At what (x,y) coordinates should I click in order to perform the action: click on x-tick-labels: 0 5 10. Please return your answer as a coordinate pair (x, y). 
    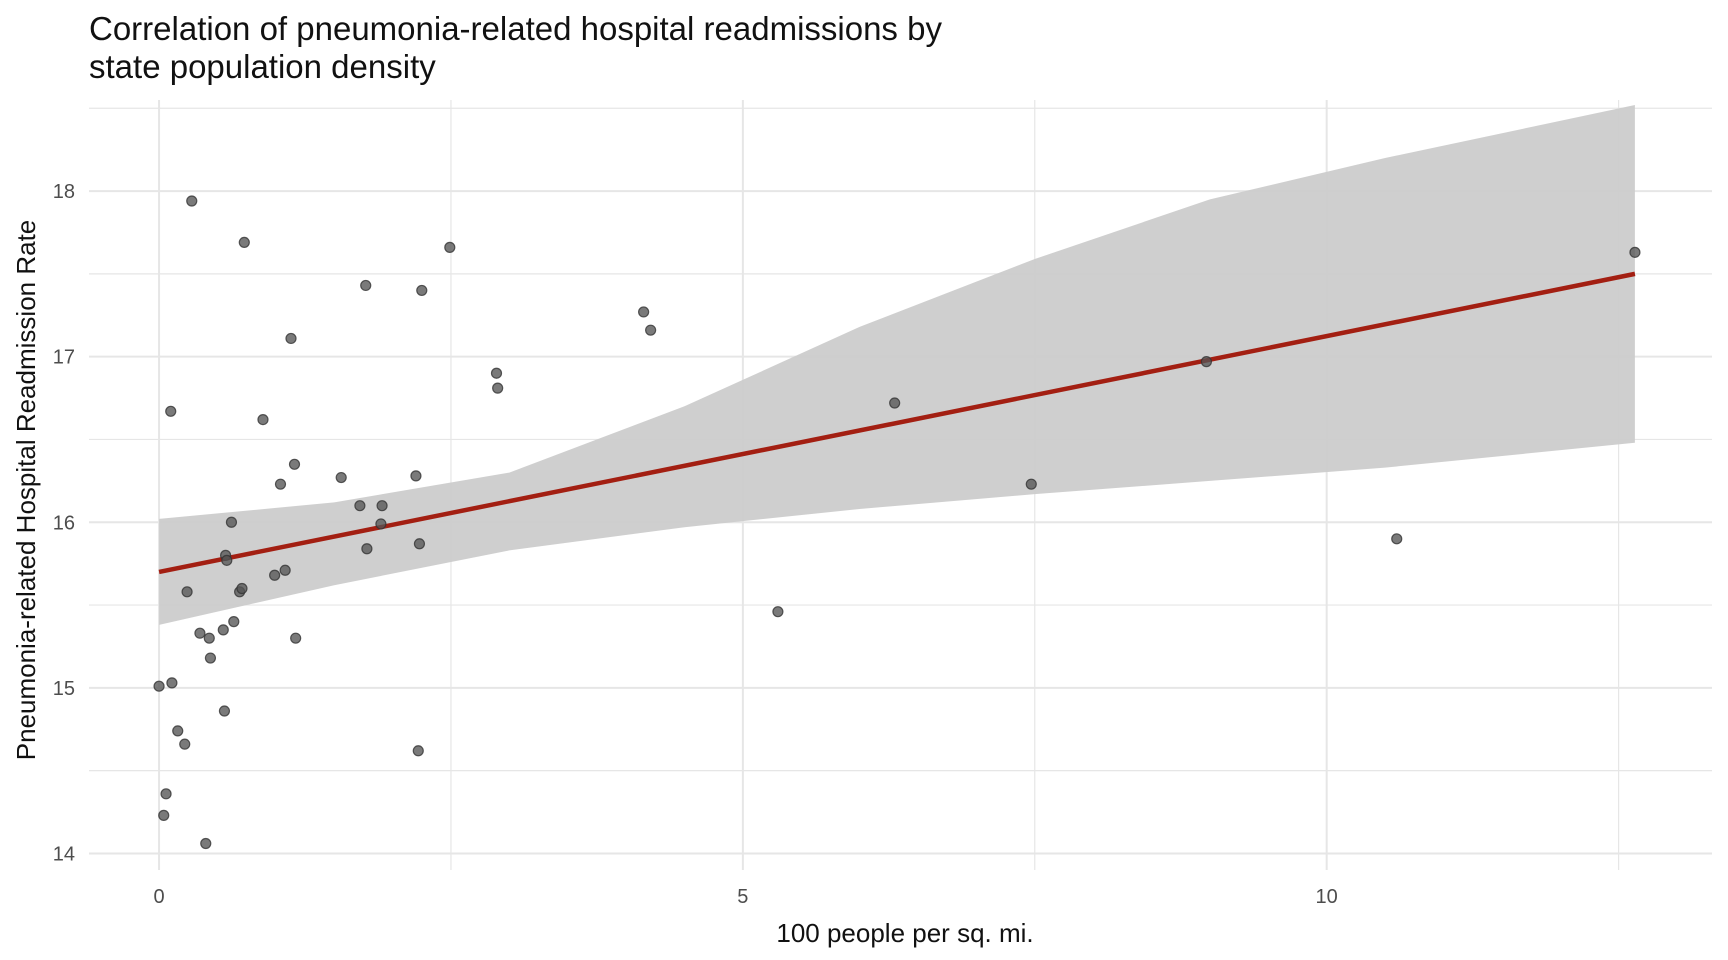
    Looking at the image, I should click on (745, 897).